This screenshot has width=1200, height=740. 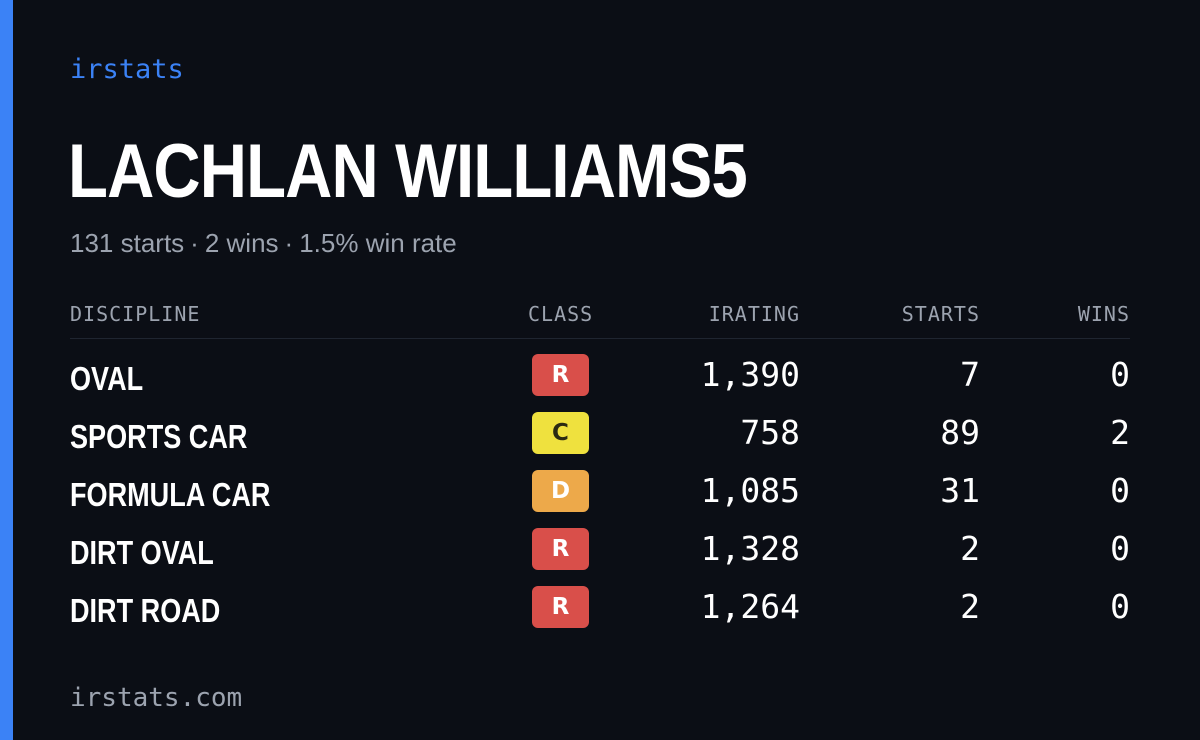 I want to click on irating-value: 1,328, so click(x=750, y=548).